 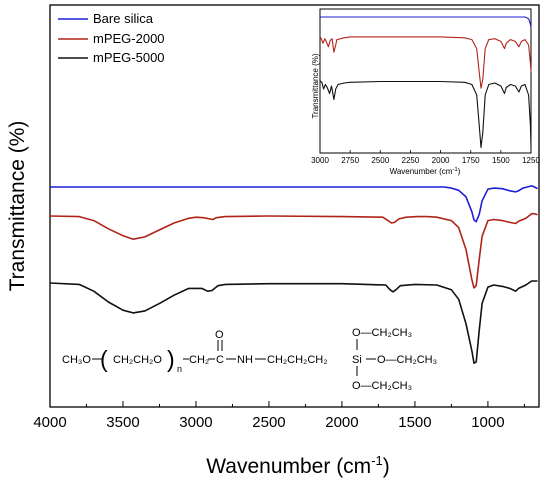 What do you see at coordinates (220, 360) in the screenshot?
I see `structure-carbonyl-c: C` at bounding box center [220, 360].